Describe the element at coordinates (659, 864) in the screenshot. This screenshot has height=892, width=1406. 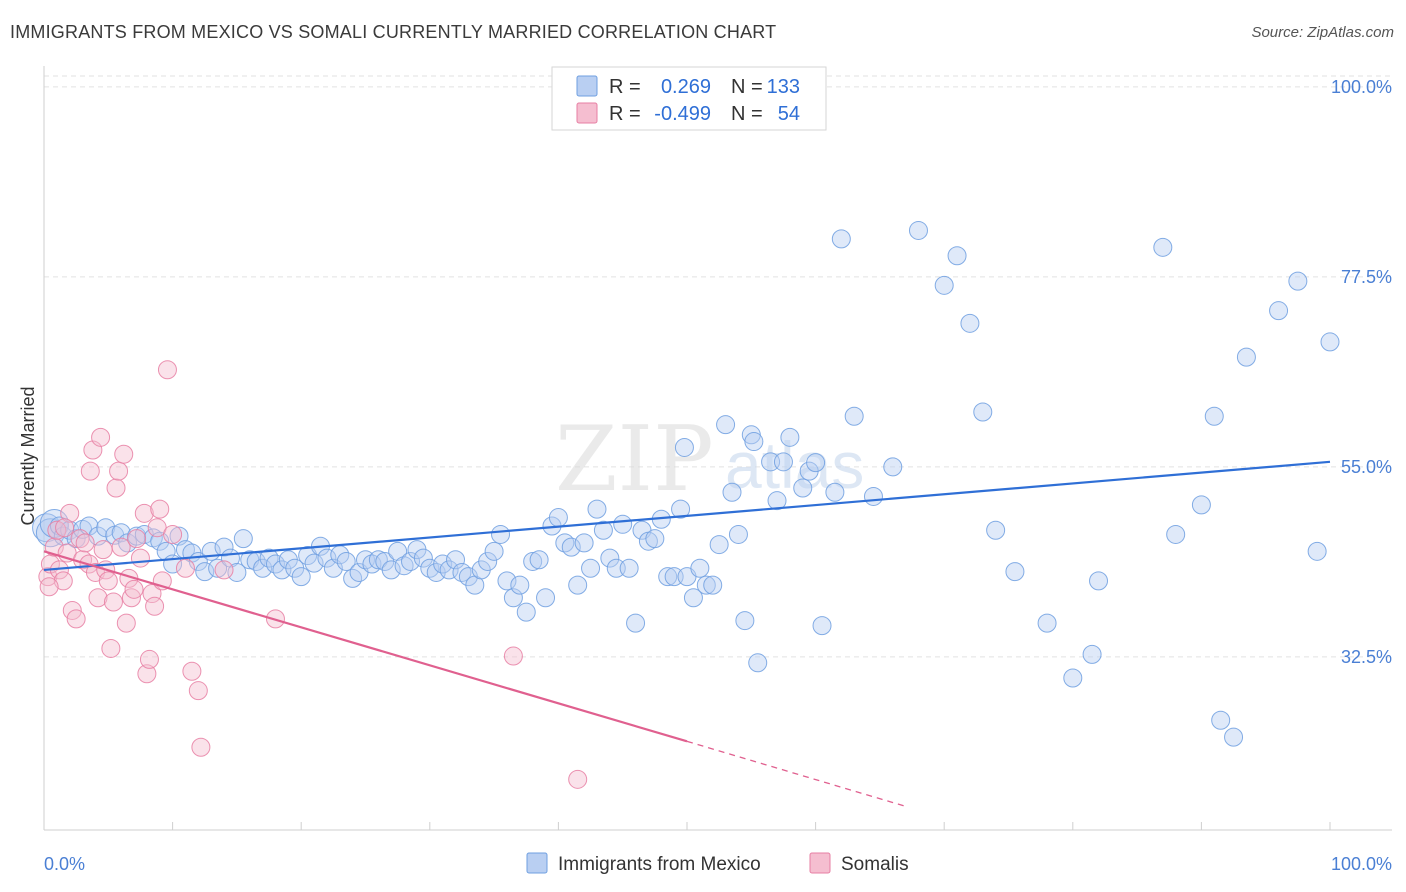
I see `legend-label-mexico: Immigrants from Mexico` at that location.